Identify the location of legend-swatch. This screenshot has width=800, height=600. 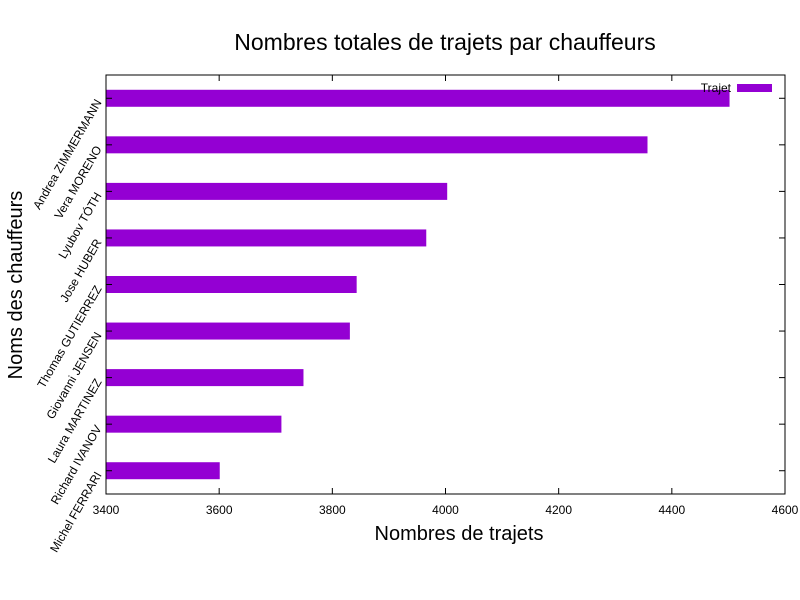
(754, 88).